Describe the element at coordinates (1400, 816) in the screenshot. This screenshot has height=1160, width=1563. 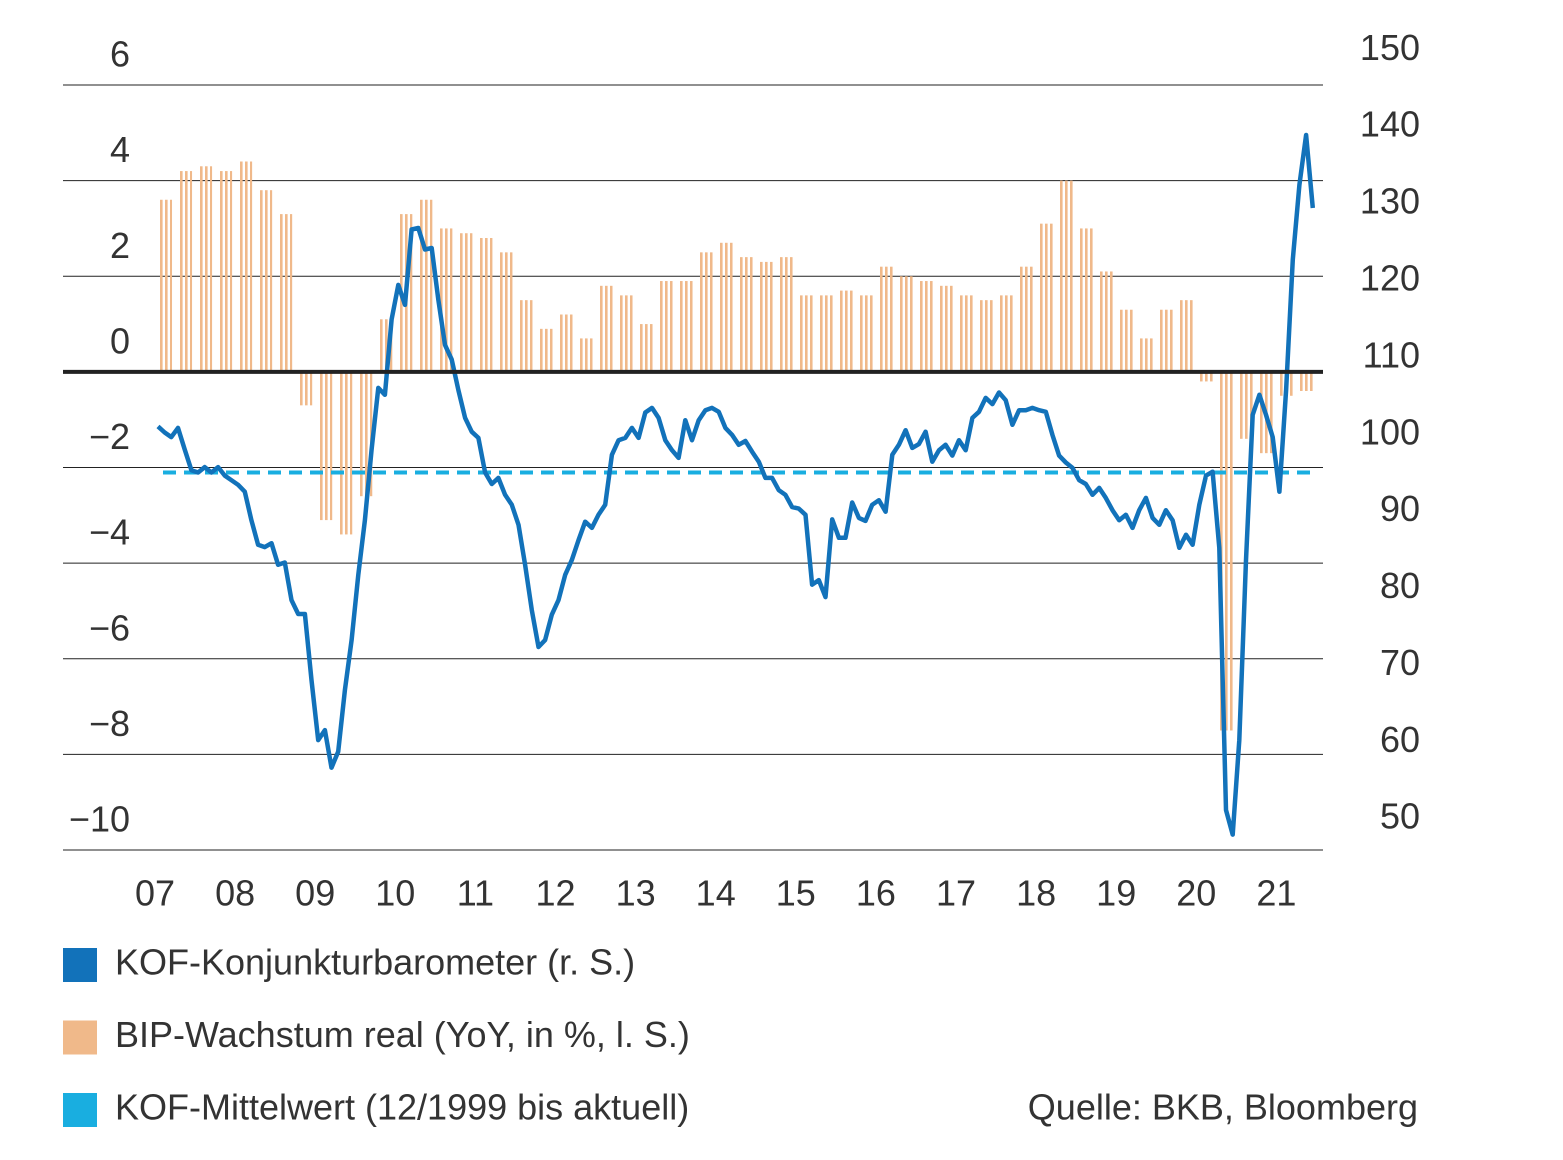
I see `y2-tick-label: 50` at that location.